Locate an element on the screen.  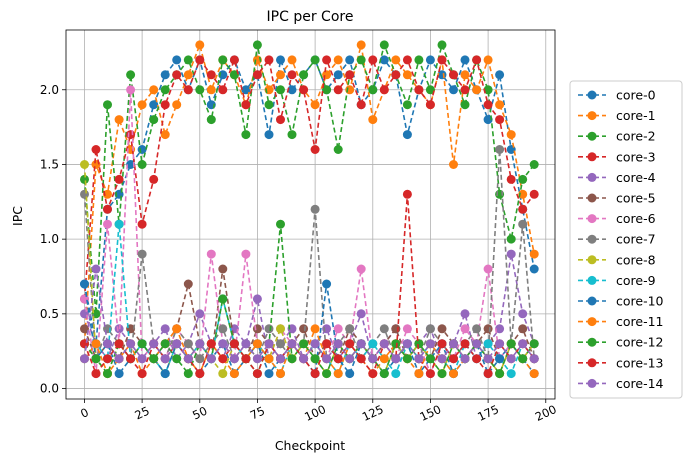
legend-label: core-3 is located at coordinates (636, 156).